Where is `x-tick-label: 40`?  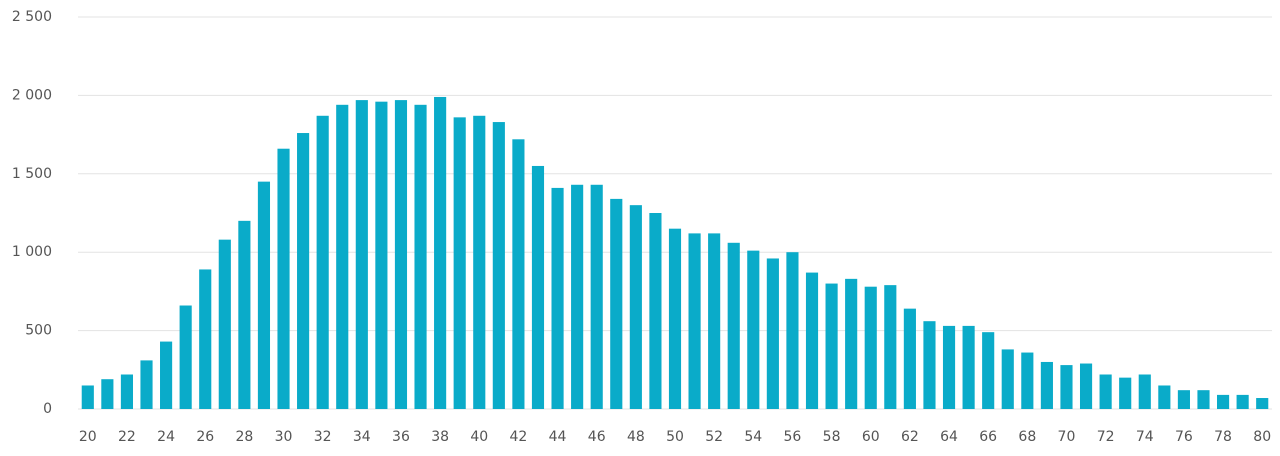 x-tick-label: 40 is located at coordinates (479, 437).